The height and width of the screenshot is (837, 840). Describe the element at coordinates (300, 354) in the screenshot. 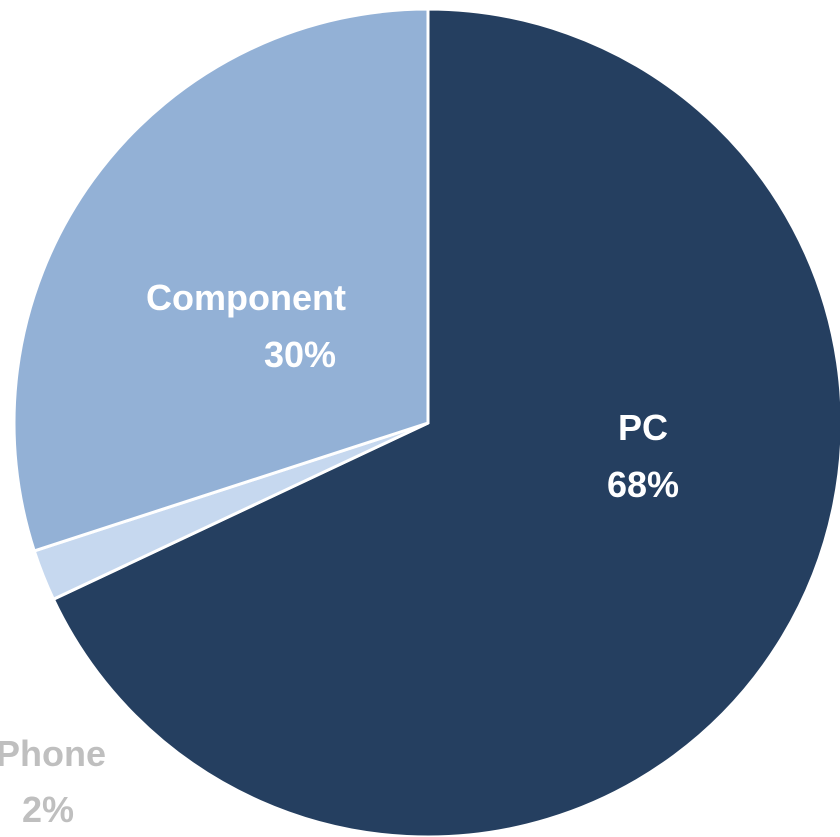

I see `label-component-percent: 30%` at that location.